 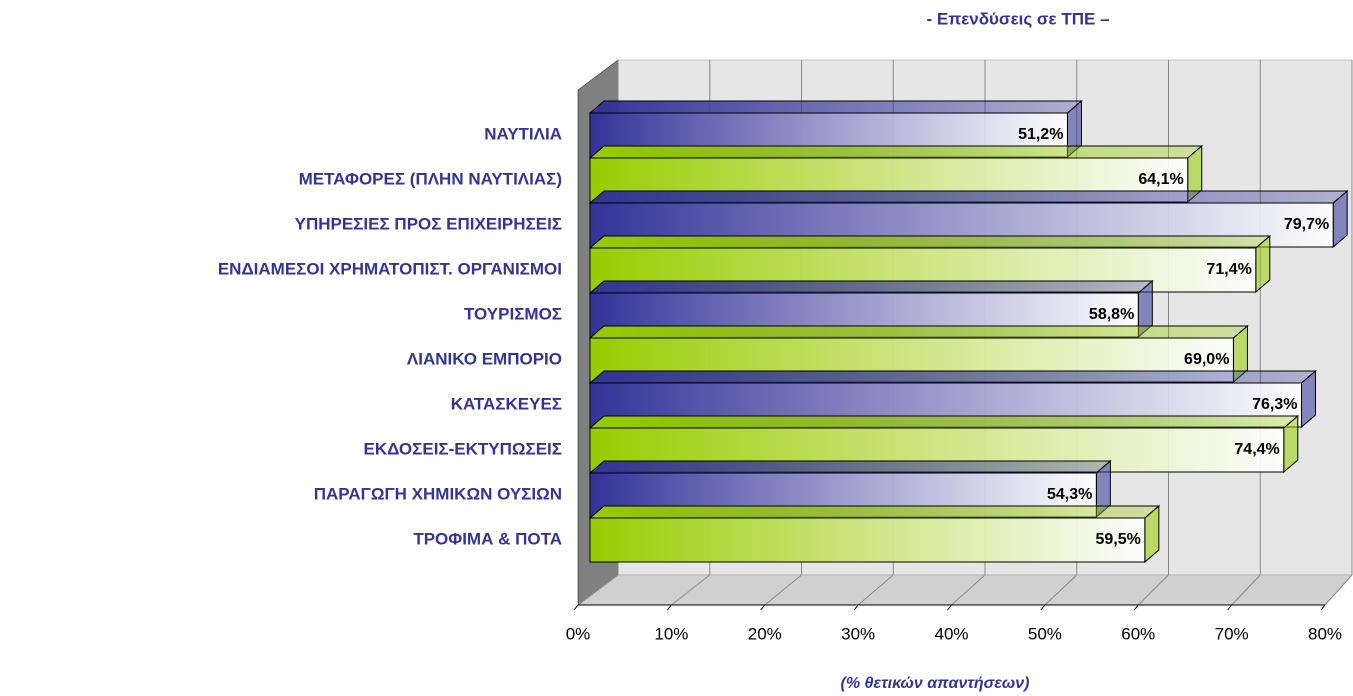 What do you see at coordinates (428, 223) in the screenshot?
I see `category-label: ΥΠΗΡΕΣΙΕΣ ΠΡΟΣ ΕΠΙΧΕΙΡΗΣΕΙΣ` at bounding box center [428, 223].